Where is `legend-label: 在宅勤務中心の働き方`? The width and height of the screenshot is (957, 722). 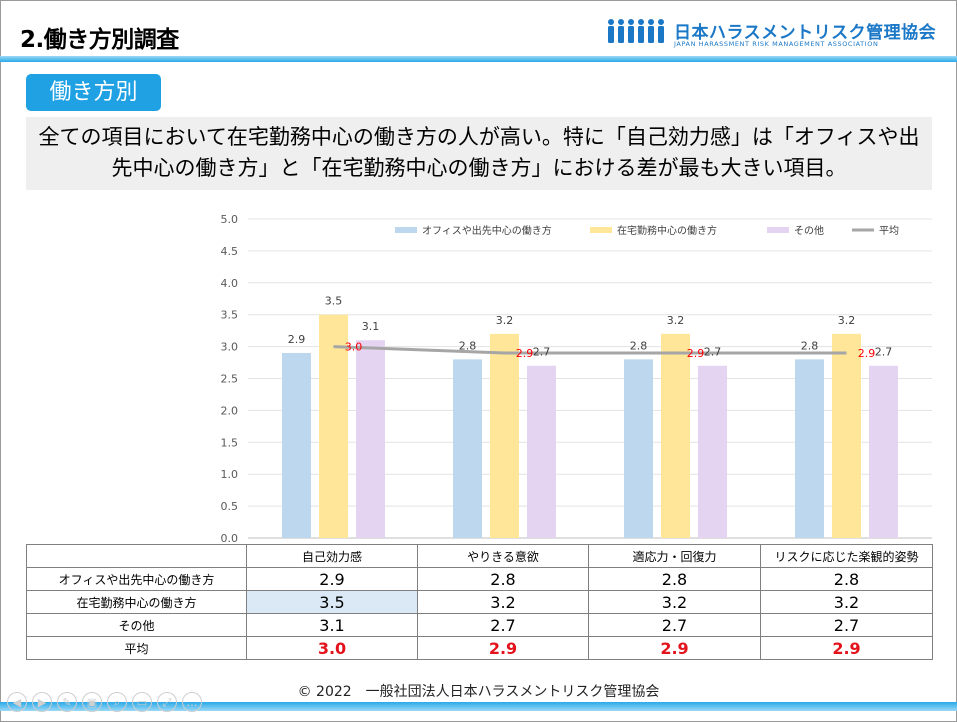
legend-label: 在宅勤務中心の働き方 is located at coordinates (667, 230).